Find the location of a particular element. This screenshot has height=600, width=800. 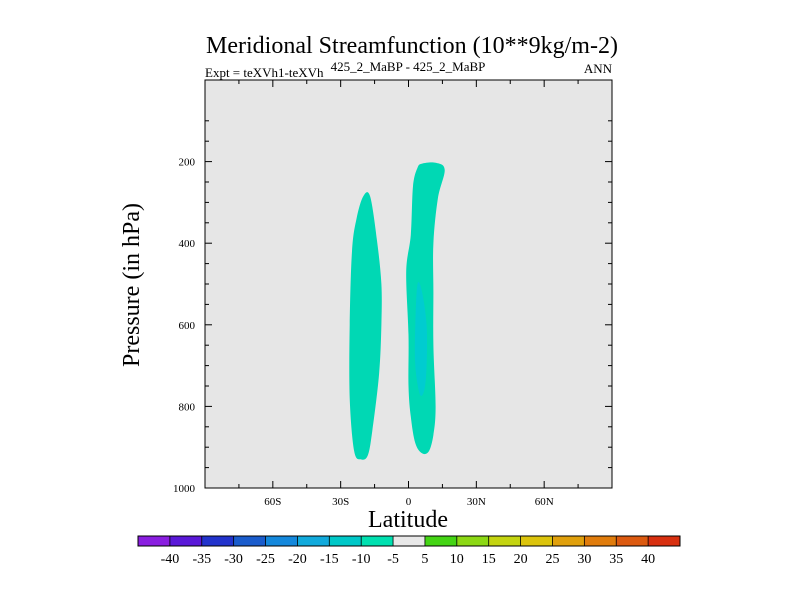

colorbar-label: 25 is located at coordinates (553, 559).